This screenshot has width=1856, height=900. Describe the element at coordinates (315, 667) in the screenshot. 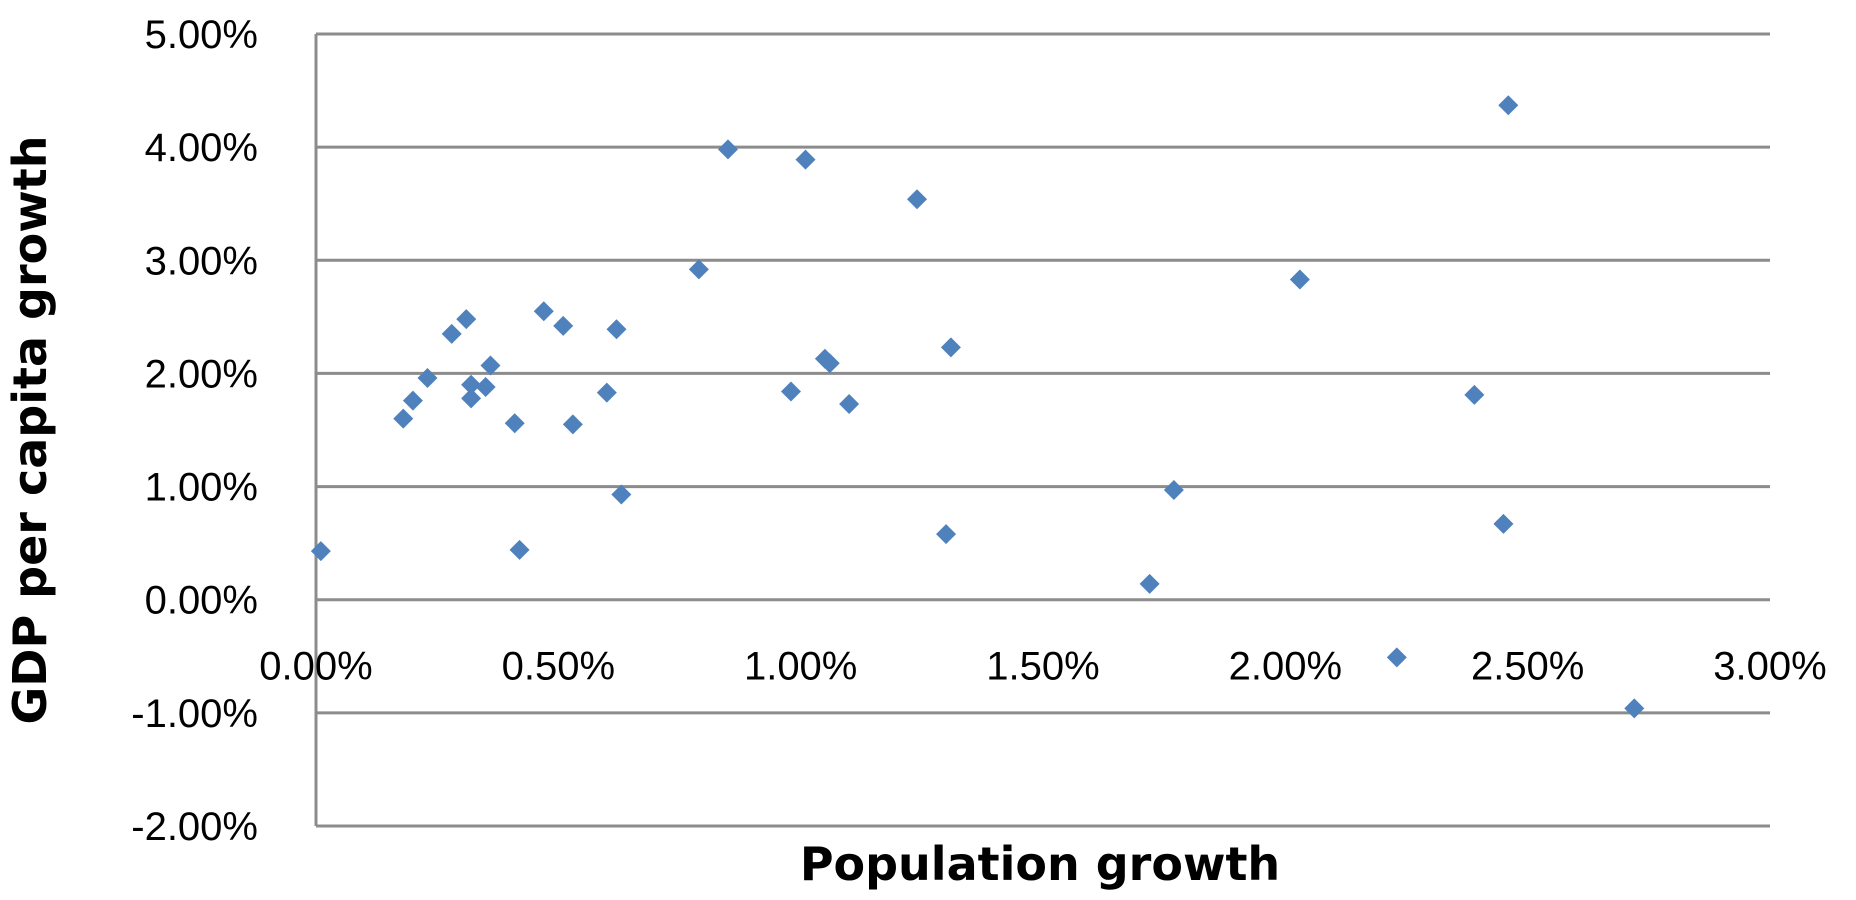

I see `x-tick-label: 0.00%` at that location.